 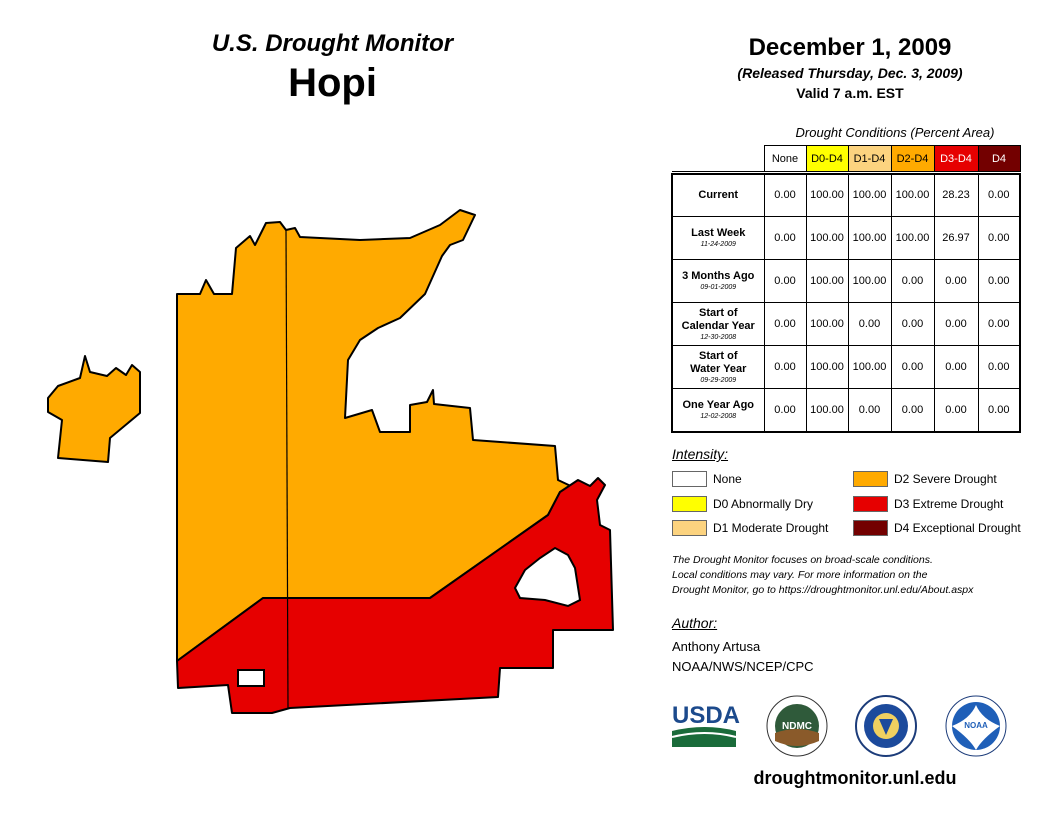 What do you see at coordinates (855, 778) in the screenshot?
I see `site-url: droughtmonitor.unl.edu` at bounding box center [855, 778].